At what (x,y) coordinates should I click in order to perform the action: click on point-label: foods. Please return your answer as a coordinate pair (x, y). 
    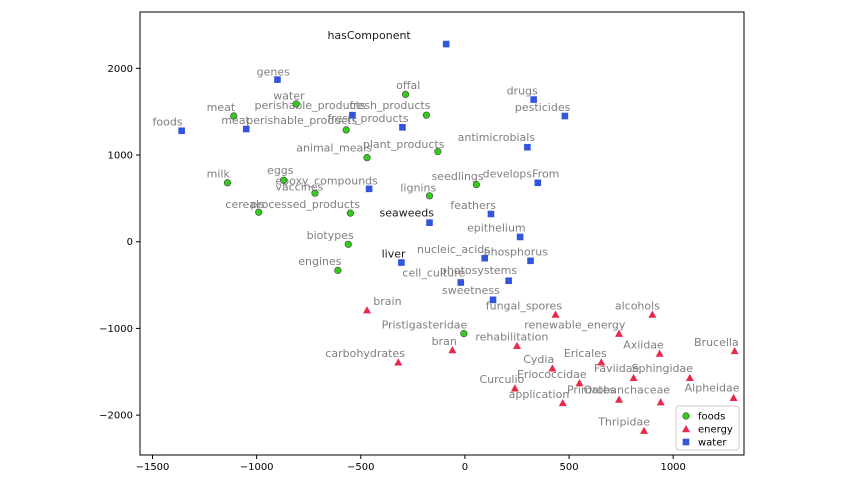
    Looking at the image, I should click on (167, 122).